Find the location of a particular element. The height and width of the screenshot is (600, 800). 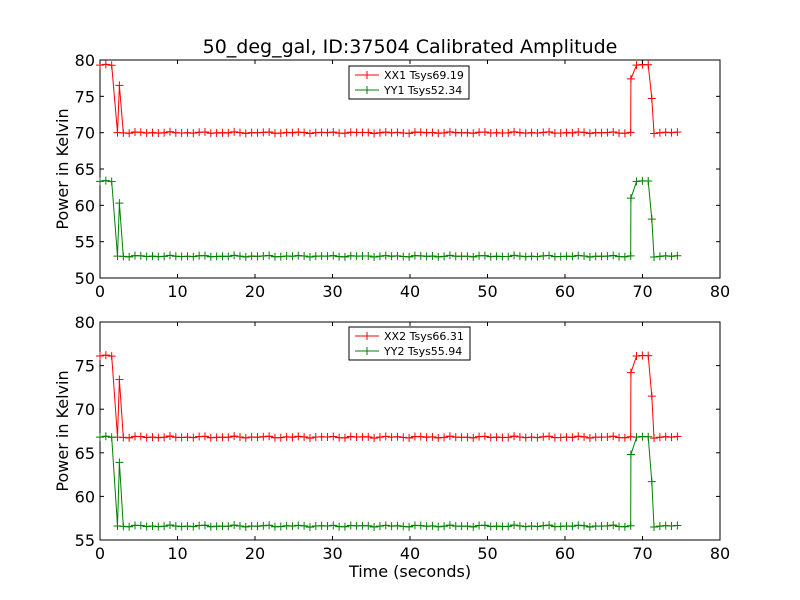

y-axis-label: Power in Kelvin is located at coordinates (62, 430).